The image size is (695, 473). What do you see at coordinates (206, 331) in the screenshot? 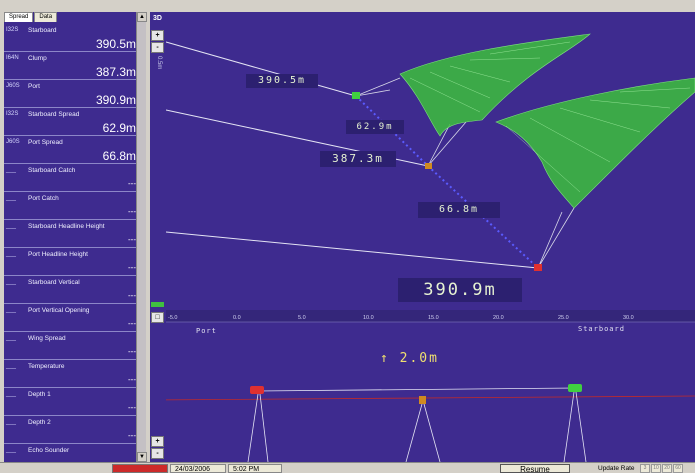
I see `port-side-label: Port` at bounding box center [206, 331].